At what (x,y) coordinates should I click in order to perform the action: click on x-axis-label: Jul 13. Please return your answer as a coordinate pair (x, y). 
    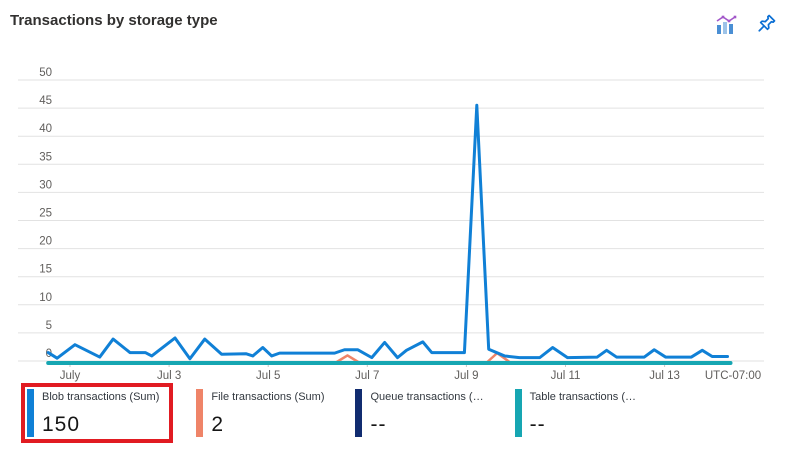
    Looking at the image, I should click on (664, 376).